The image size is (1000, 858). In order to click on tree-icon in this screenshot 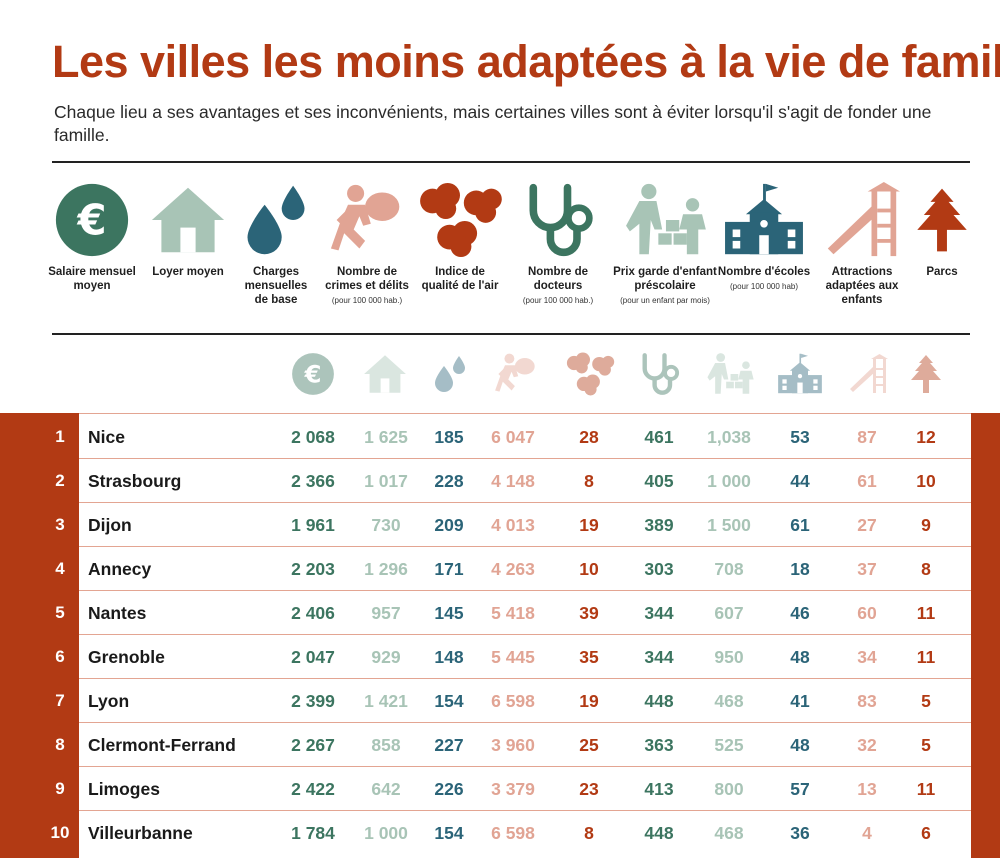, I will do `click(942, 220)`.